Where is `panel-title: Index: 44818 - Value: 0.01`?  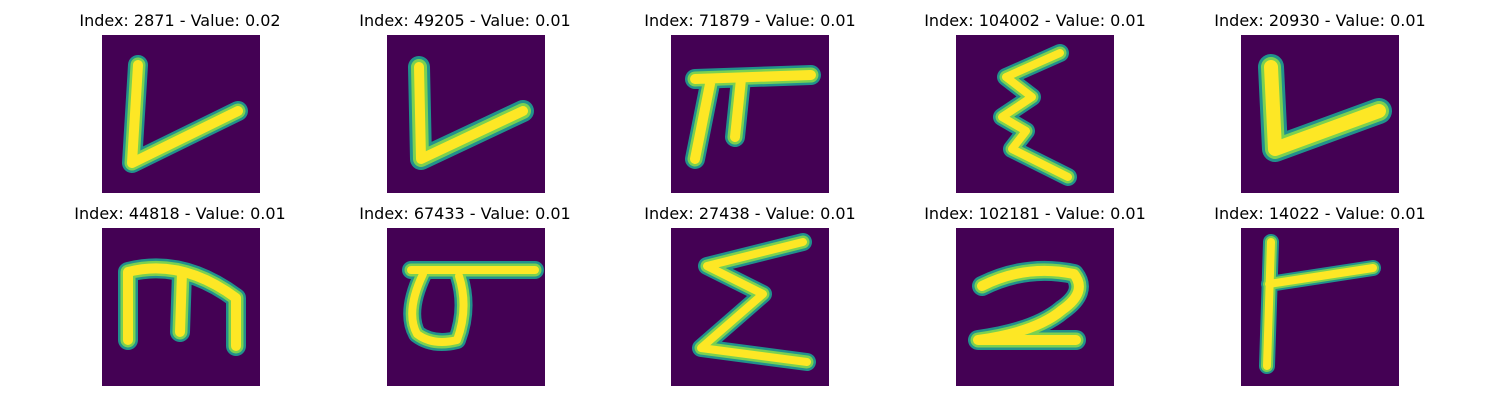 panel-title: Index: 44818 - Value: 0.01 is located at coordinates (180, 213).